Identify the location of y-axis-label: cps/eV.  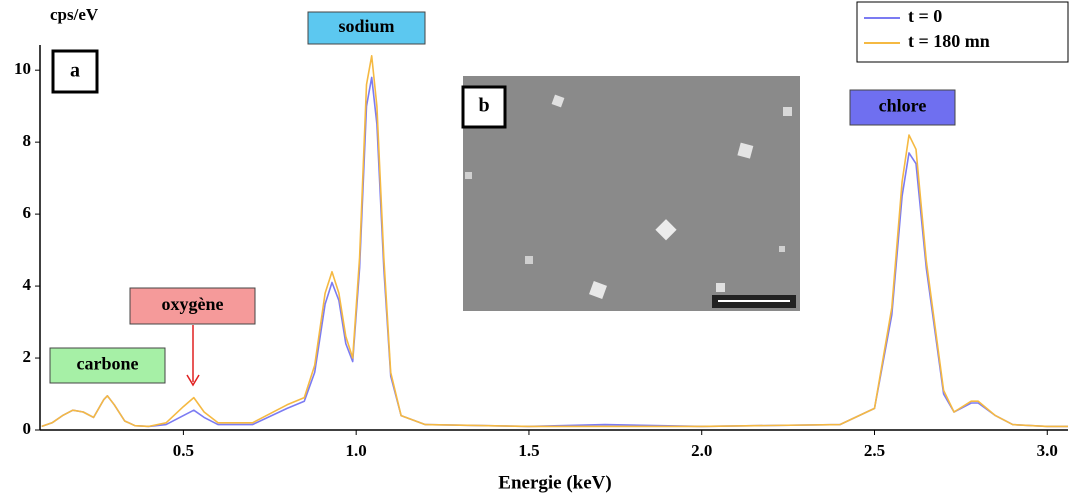
(74, 14).